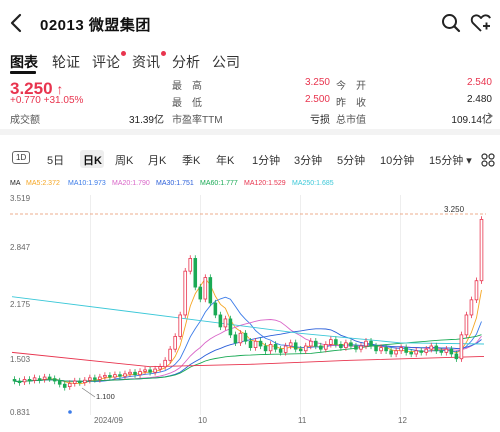 The height and width of the screenshot is (432, 500). I want to click on ma120-legend: MA120:1.529, so click(265, 183).